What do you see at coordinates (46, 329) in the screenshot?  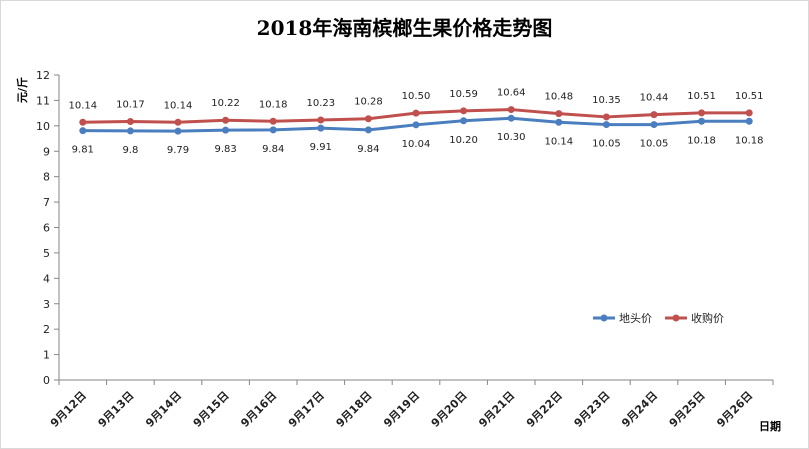 I see `y-tick-label: 2` at bounding box center [46, 329].